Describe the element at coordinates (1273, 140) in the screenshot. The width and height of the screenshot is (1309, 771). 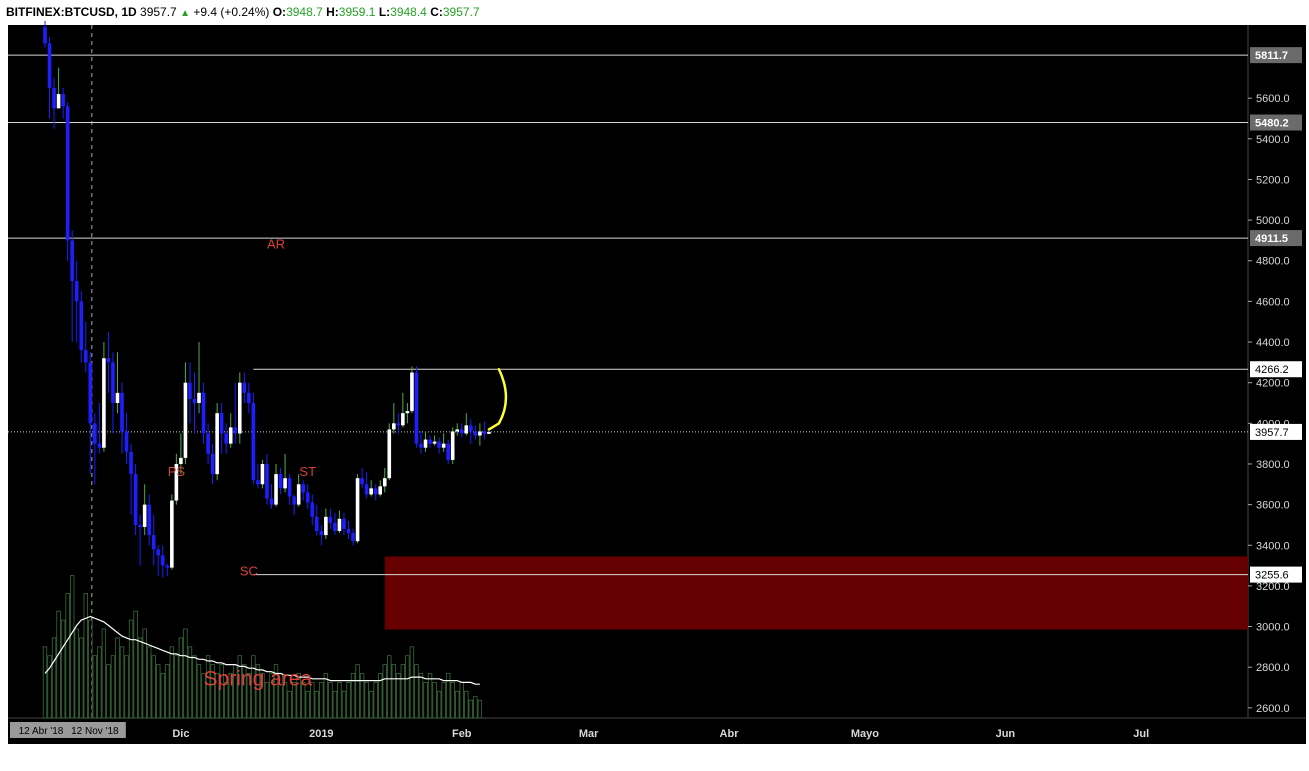
I see `y-tick-label: 5400.0` at that location.